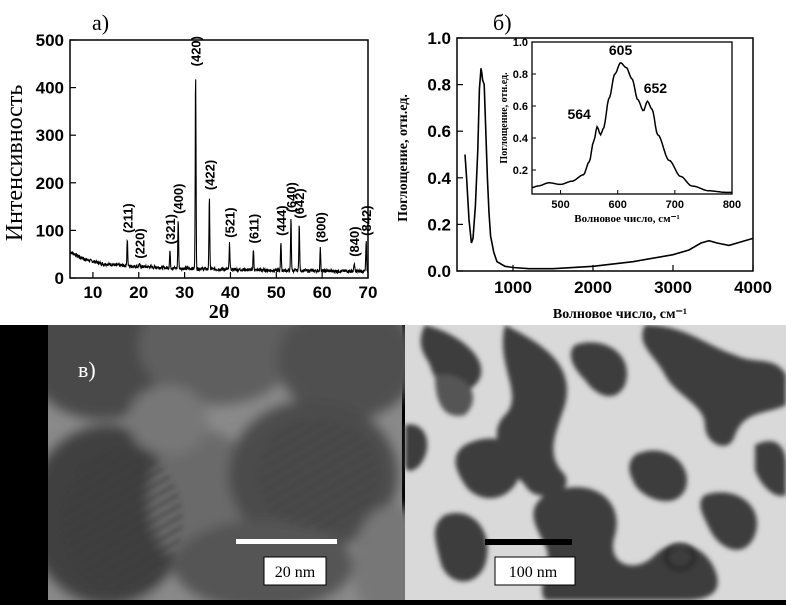  What do you see at coordinates (196, 51) in the screenshot?
I see `xrd-peak-label: (420)` at bounding box center [196, 51].